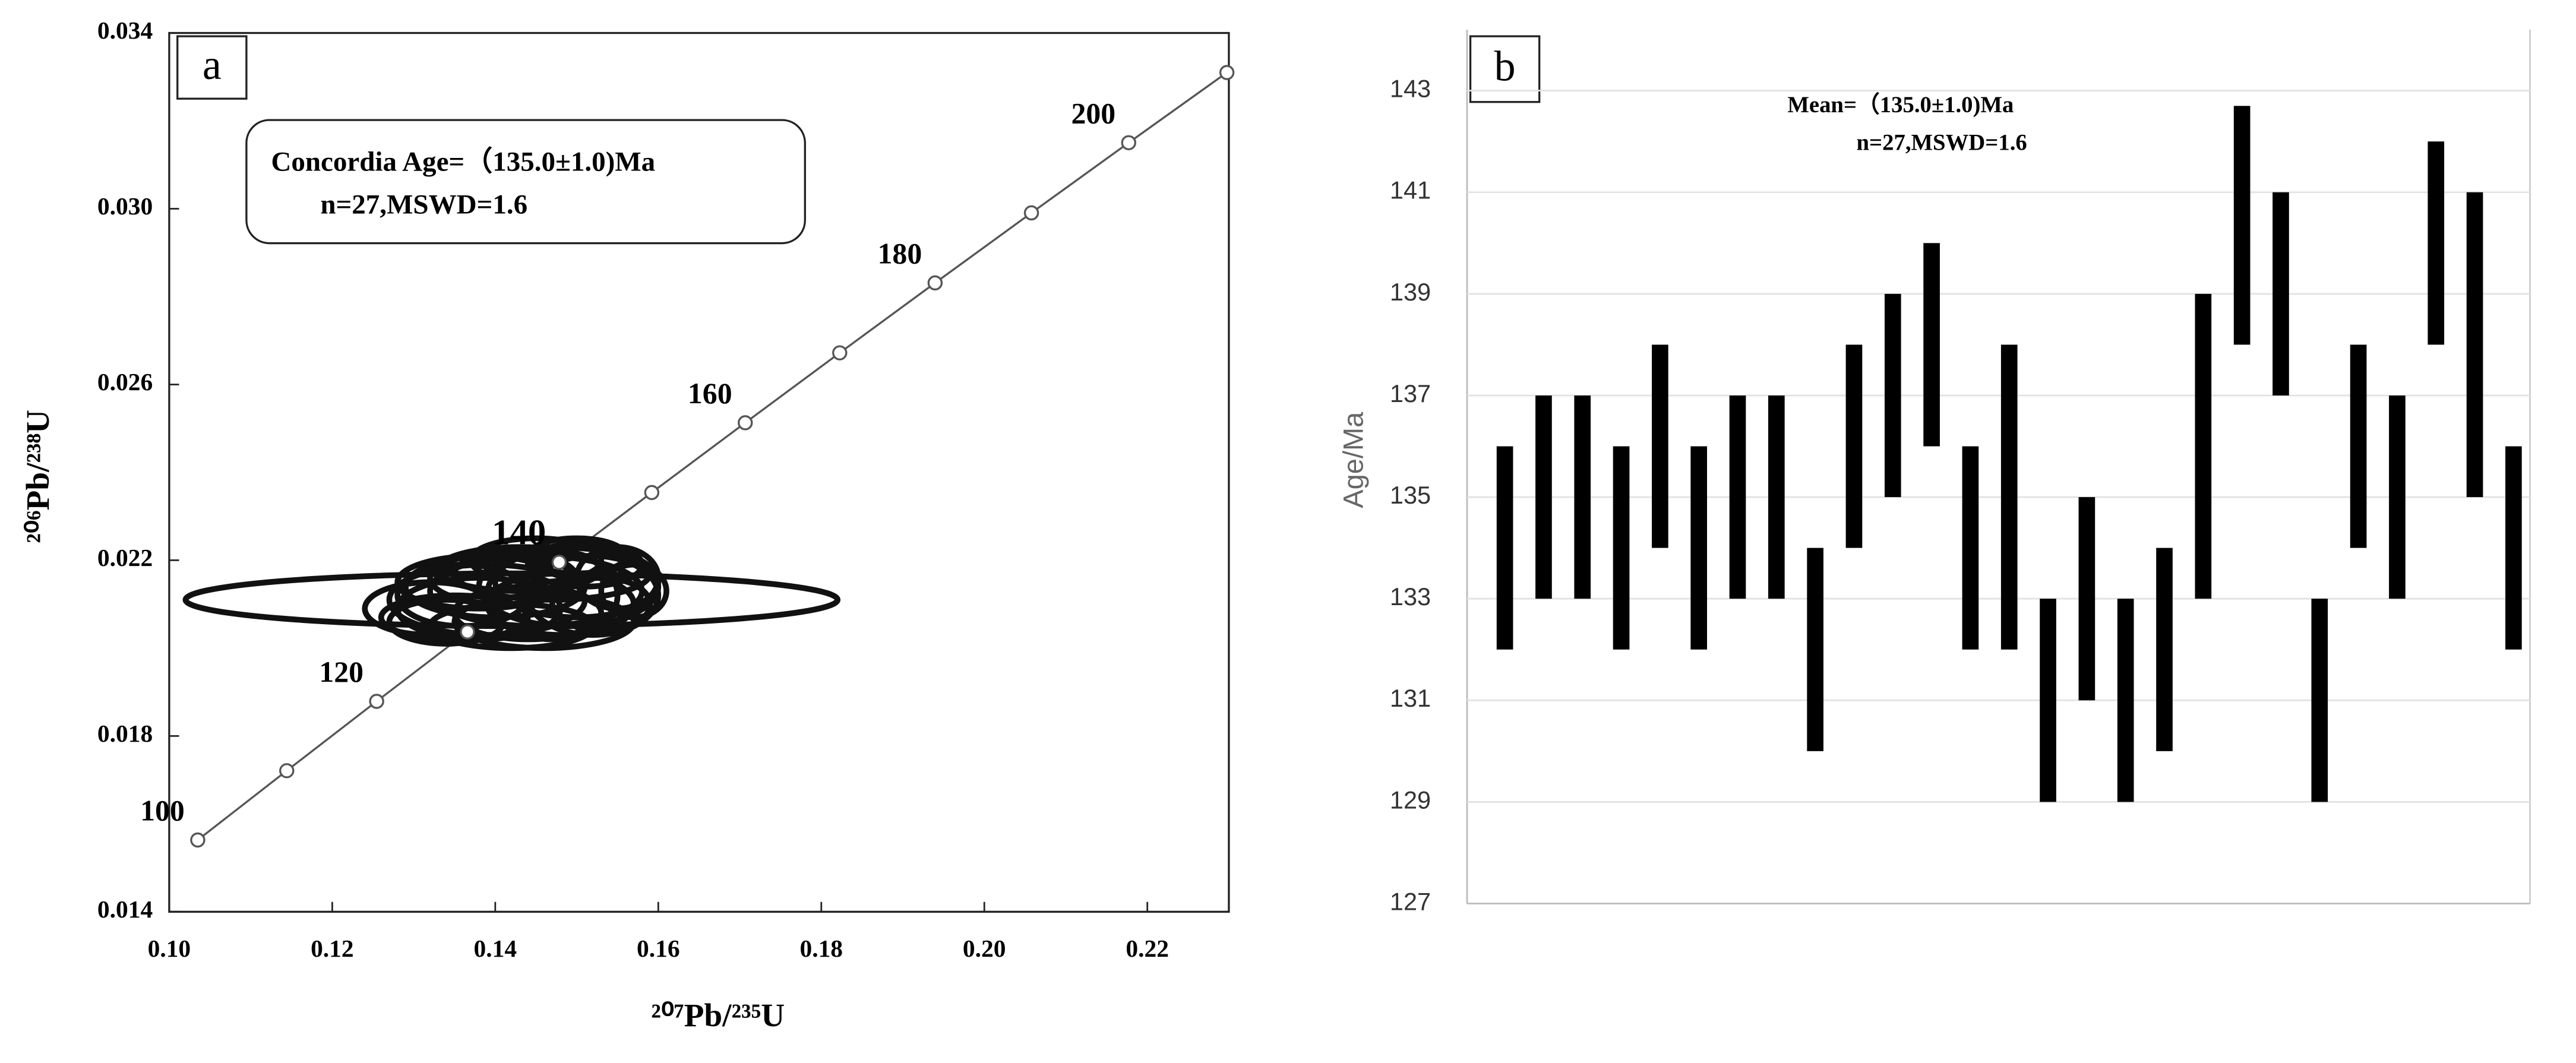 The image size is (2576, 1063). I want to click on y-tick-label: 141, so click(1410, 190).